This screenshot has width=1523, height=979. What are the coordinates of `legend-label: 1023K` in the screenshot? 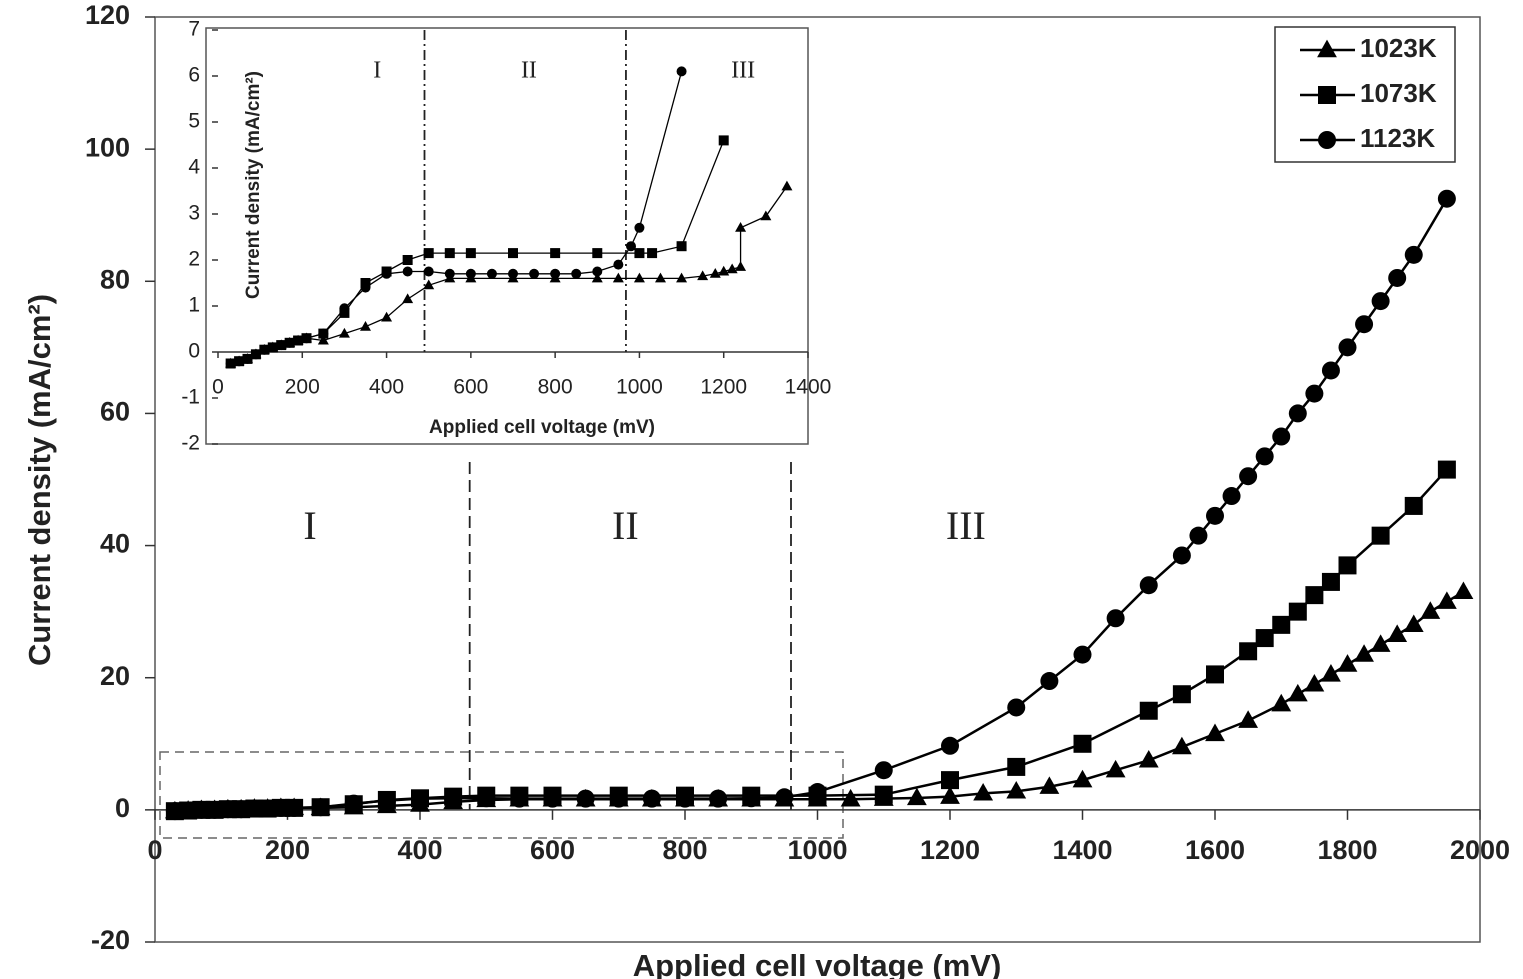 It's located at (1398, 48).